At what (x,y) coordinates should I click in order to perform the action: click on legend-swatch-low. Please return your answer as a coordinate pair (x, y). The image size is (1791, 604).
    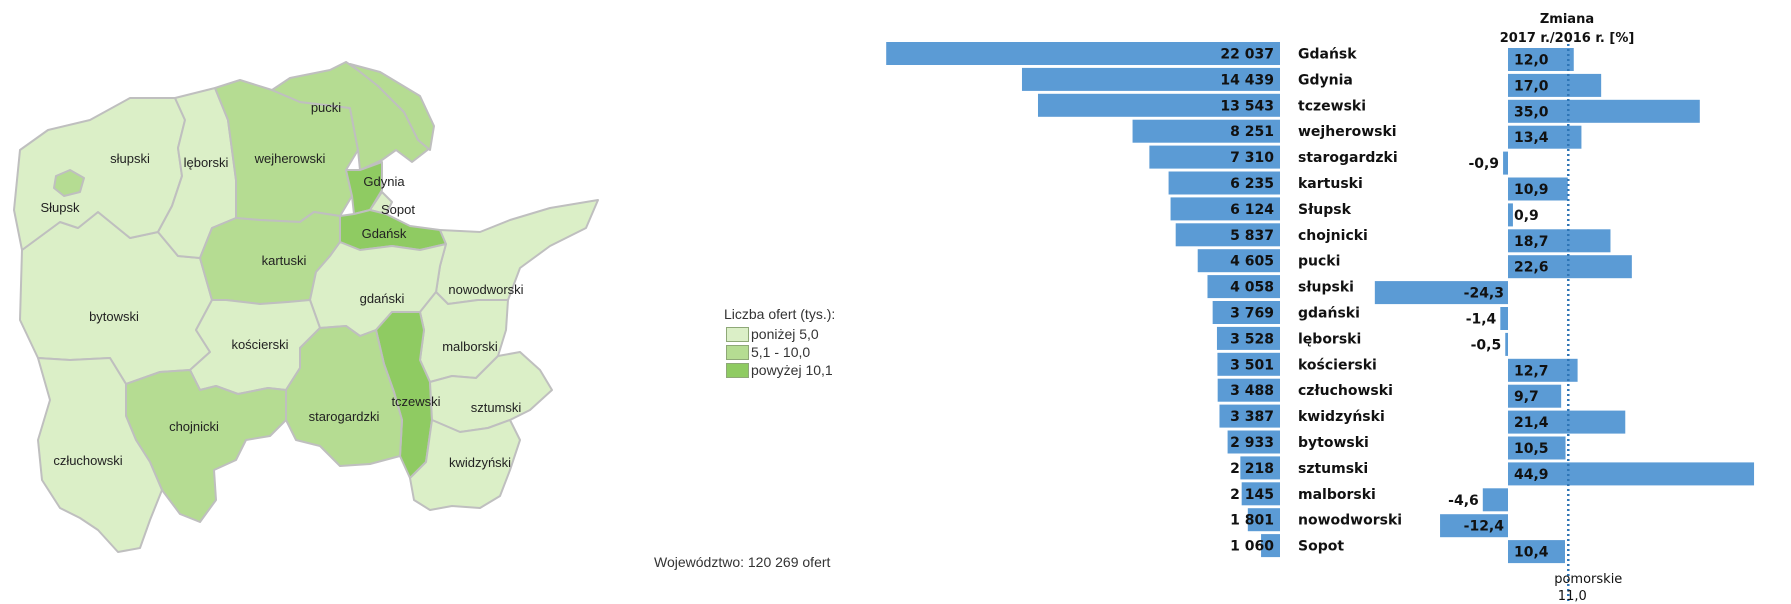
    Looking at the image, I should click on (737, 334).